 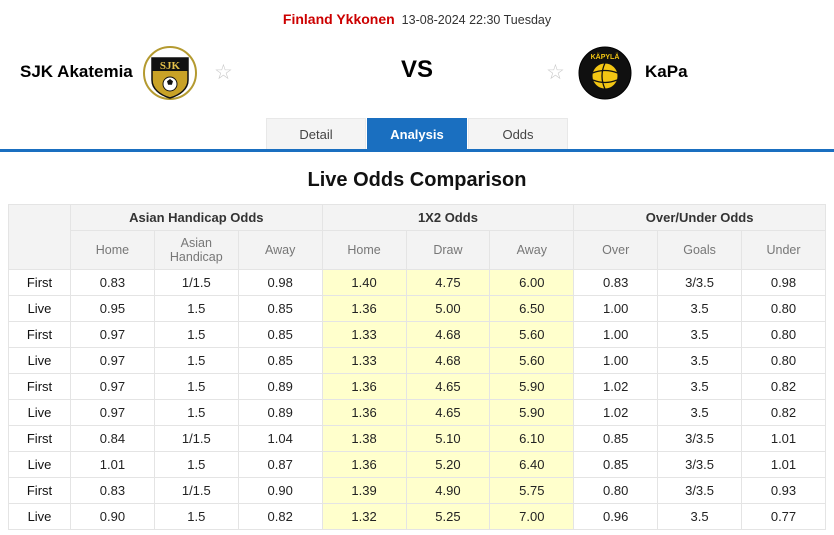 What do you see at coordinates (666, 71) in the screenshot?
I see `away-team-name: KaPa` at bounding box center [666, 71].